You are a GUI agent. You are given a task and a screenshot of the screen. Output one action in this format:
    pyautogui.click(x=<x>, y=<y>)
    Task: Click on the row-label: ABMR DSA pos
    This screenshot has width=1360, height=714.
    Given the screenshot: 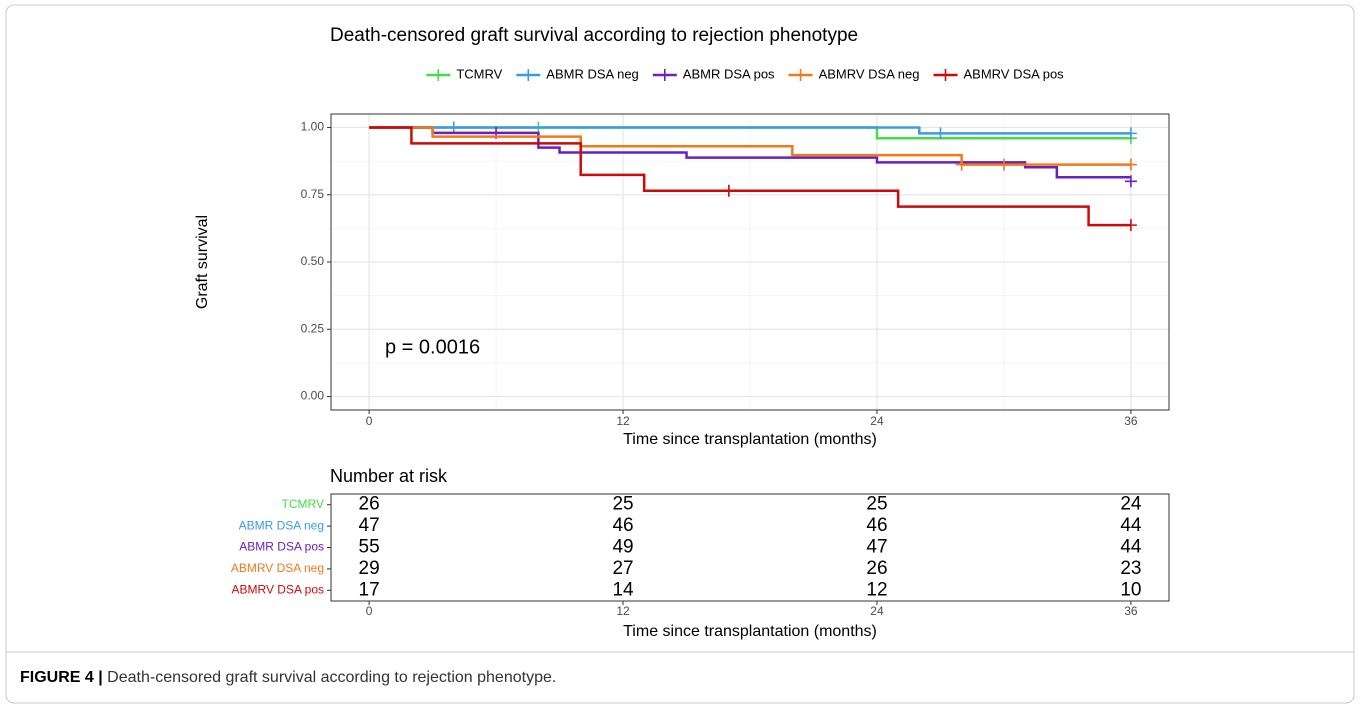 What is the action you would take?
    pyautogui.click(x=281, y=547)
    